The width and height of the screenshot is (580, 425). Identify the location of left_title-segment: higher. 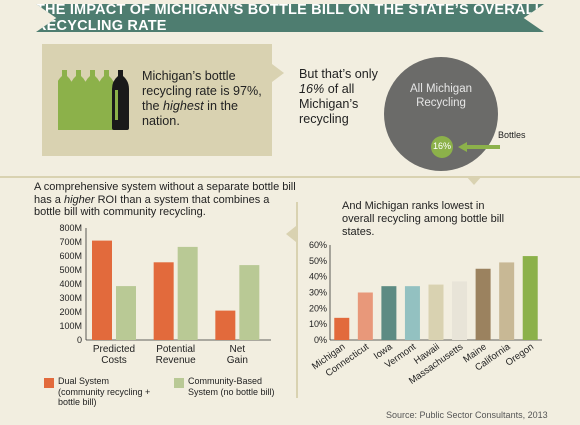
(79, 199).